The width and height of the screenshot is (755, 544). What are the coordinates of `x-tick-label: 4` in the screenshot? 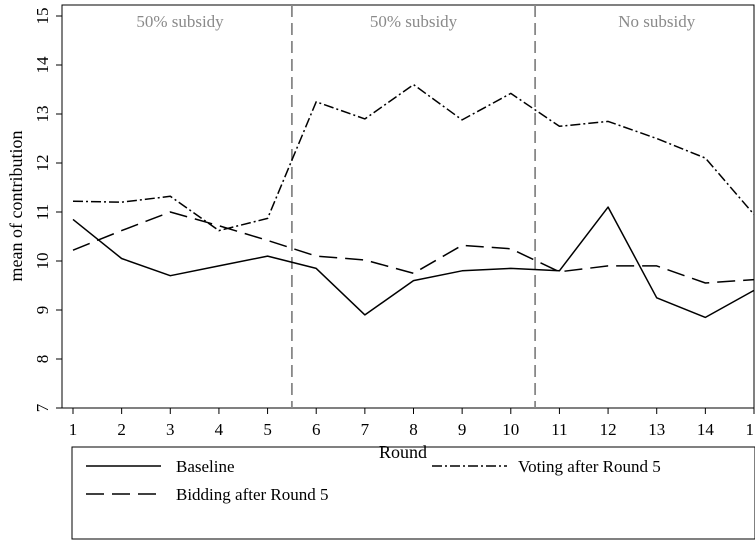 It's located at (219, 429).